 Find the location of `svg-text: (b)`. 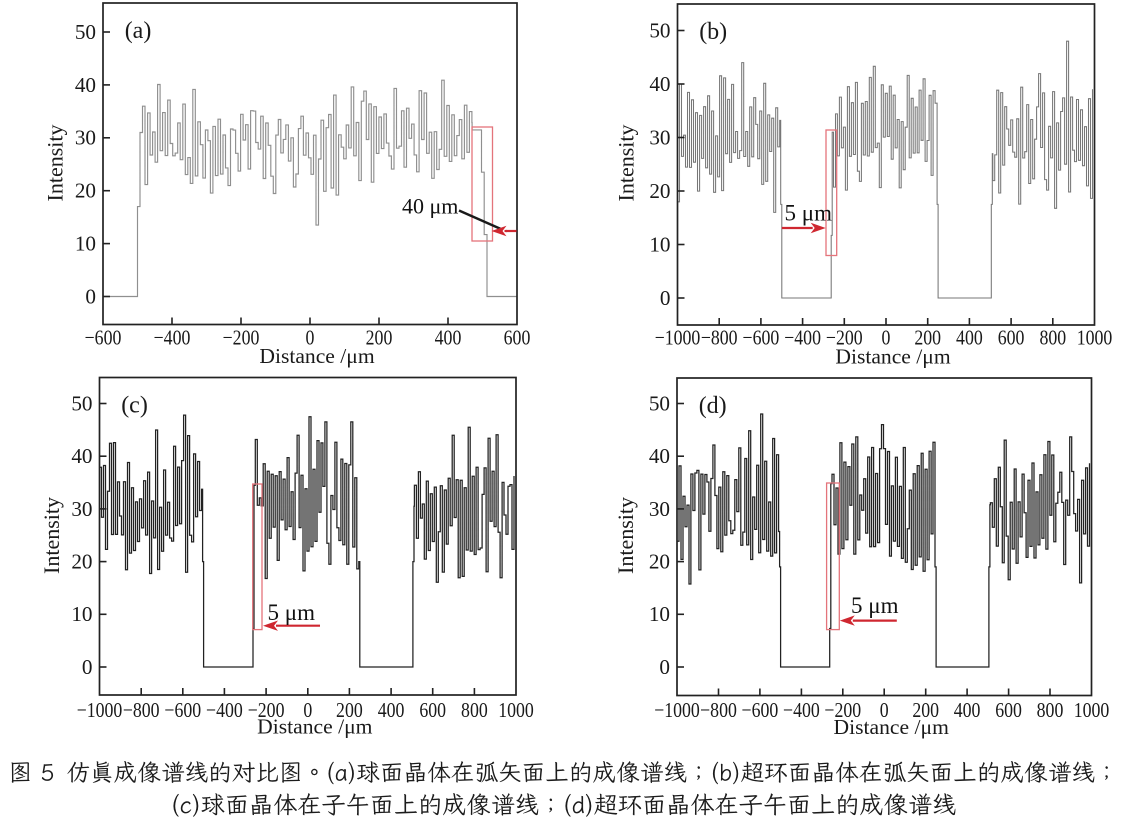

svg-text: (b) is located at coordinates (713, 32).